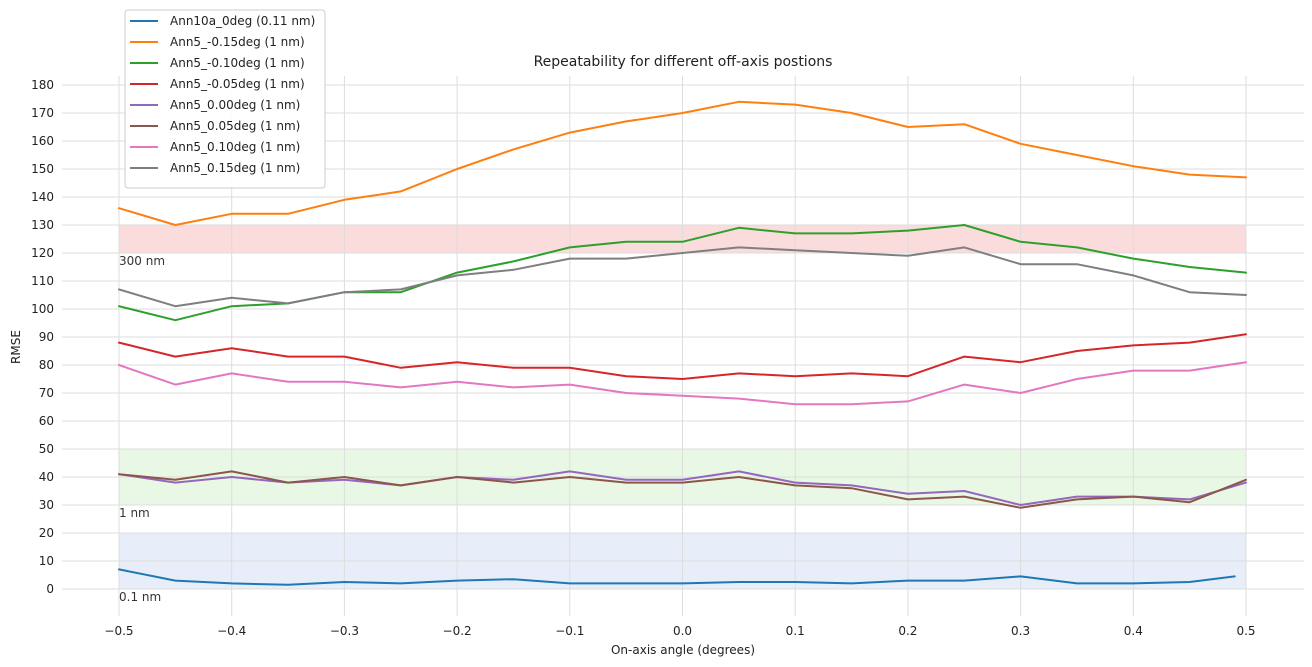  Describe the element at coordinates (42, 113) in the screenshot. I see `y-tick-label: 170` at that location.